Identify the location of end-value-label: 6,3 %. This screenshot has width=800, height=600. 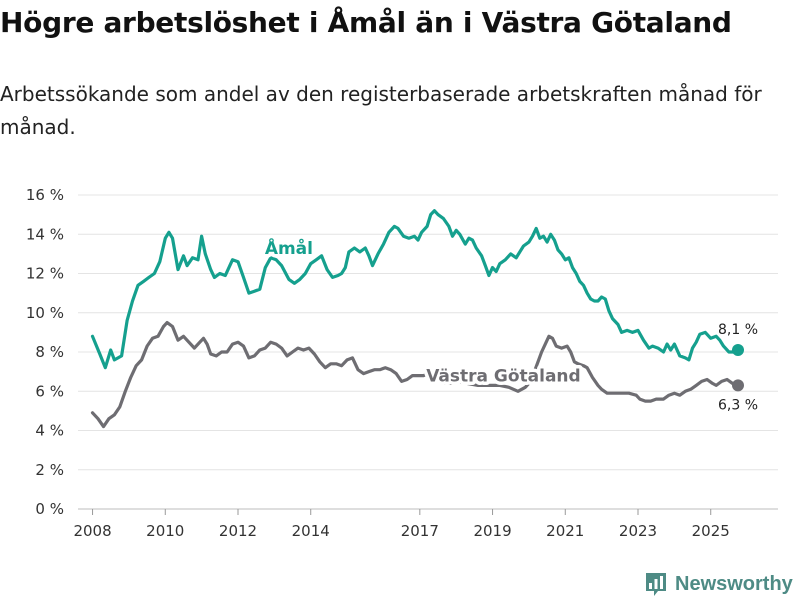
(738, 405).